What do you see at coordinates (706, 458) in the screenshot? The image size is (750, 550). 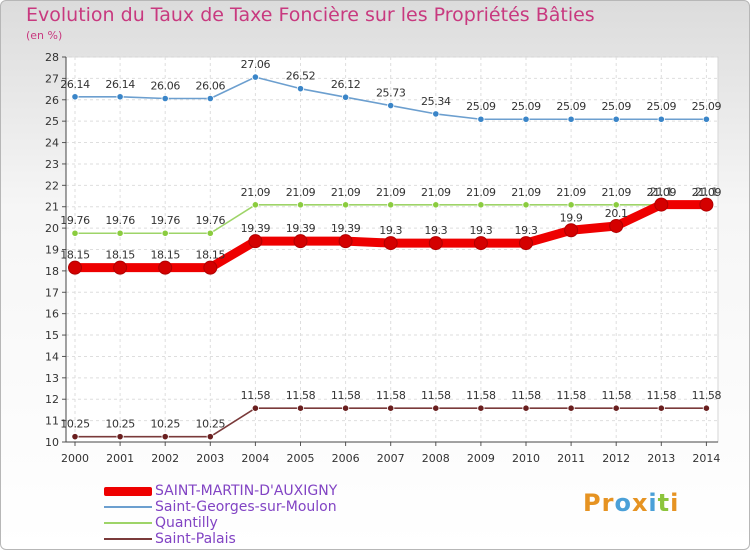 I see `x-tick-label: 2014` at bounding box center [706, 458].